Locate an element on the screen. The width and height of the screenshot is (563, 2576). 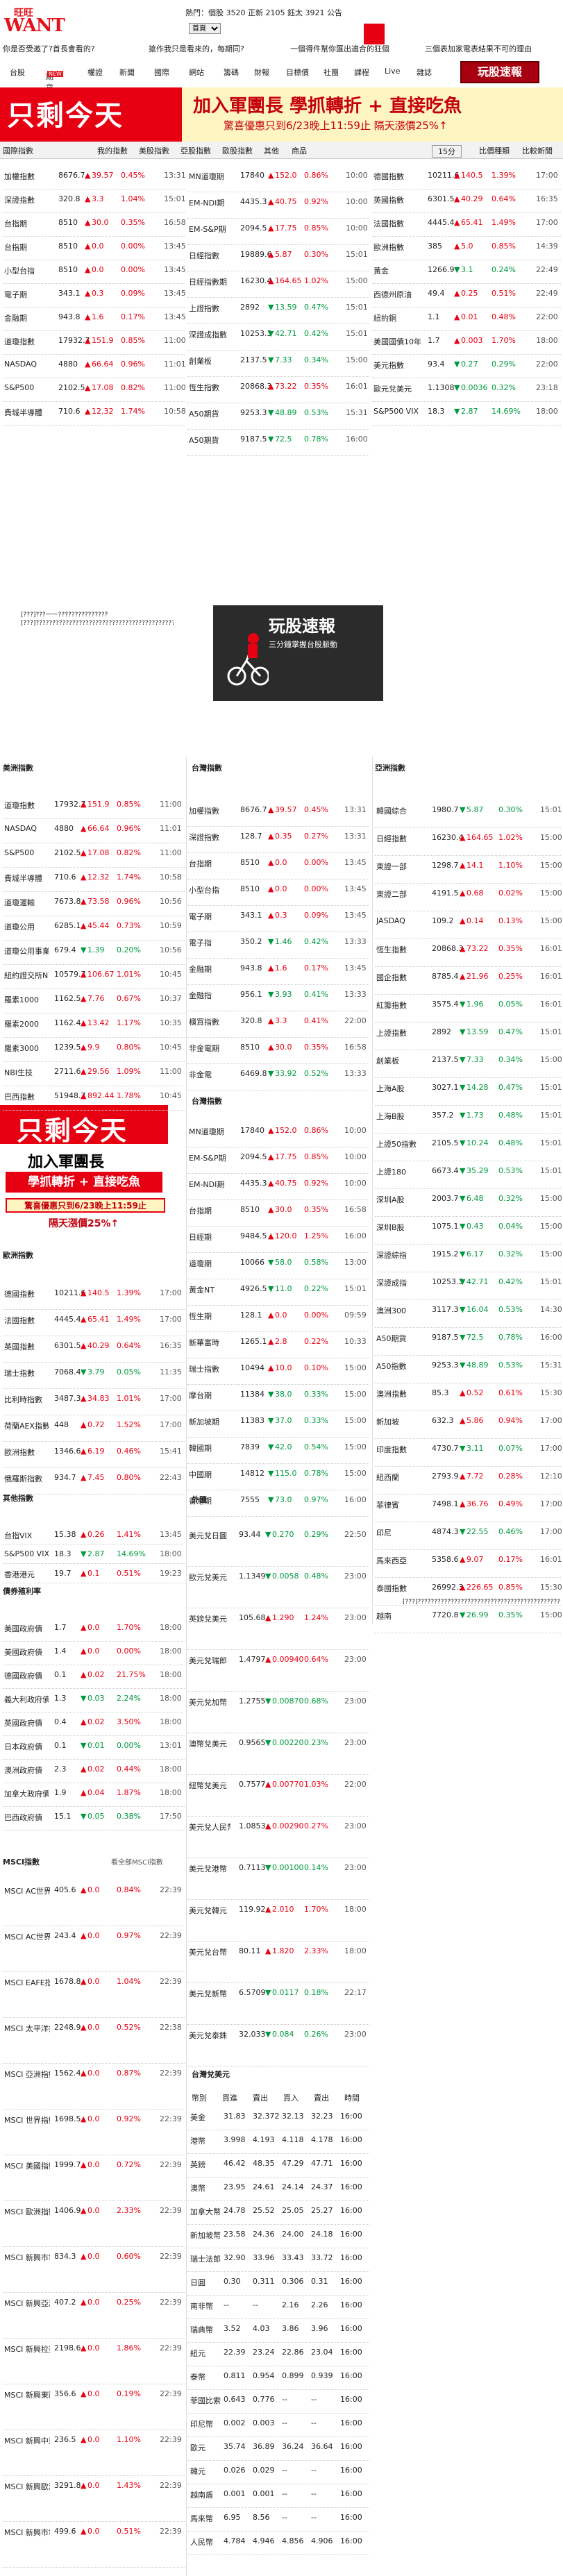
quote-name: 新加坡期 is located at coordinates (204, 1421).